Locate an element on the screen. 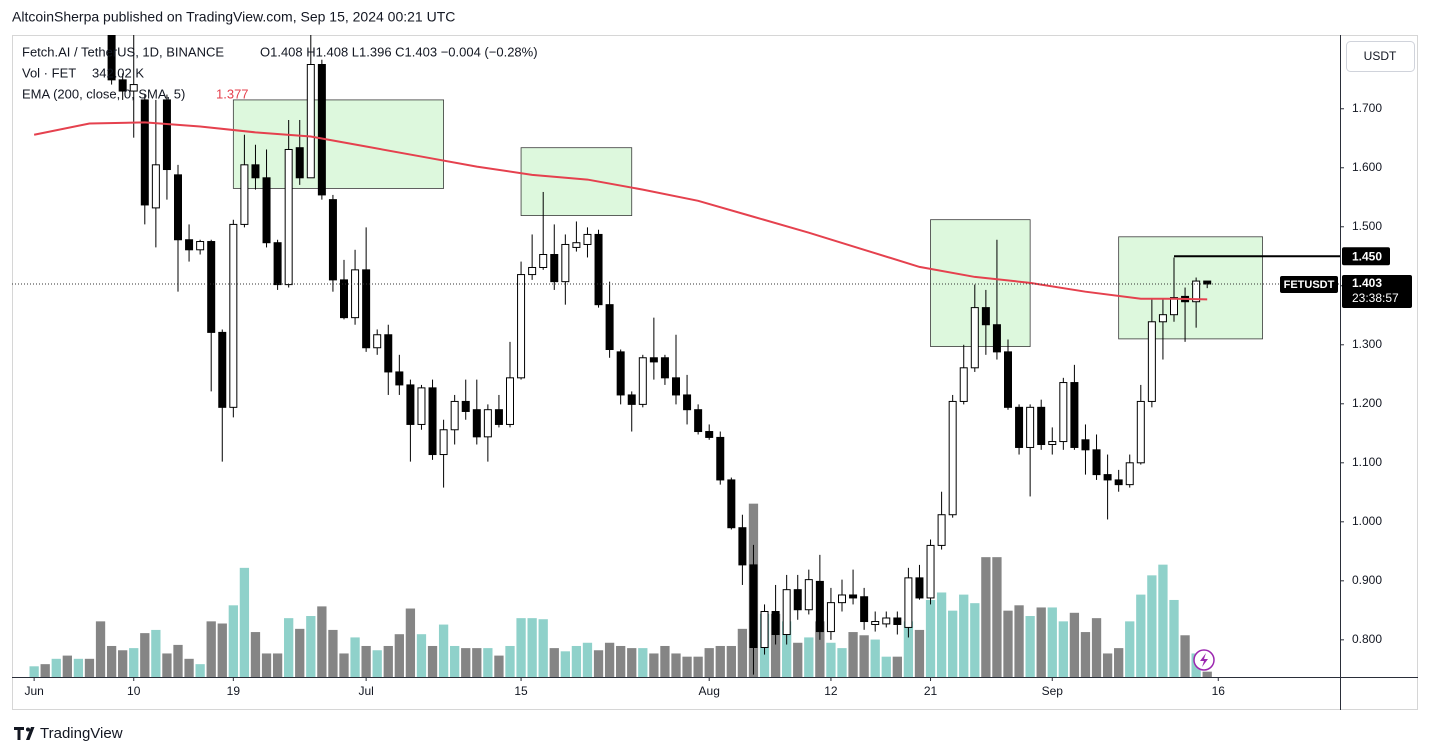 This screenshot has width=1431, height=755. hline-badge-label: 1.450 is located at coordinates (1367, 256).